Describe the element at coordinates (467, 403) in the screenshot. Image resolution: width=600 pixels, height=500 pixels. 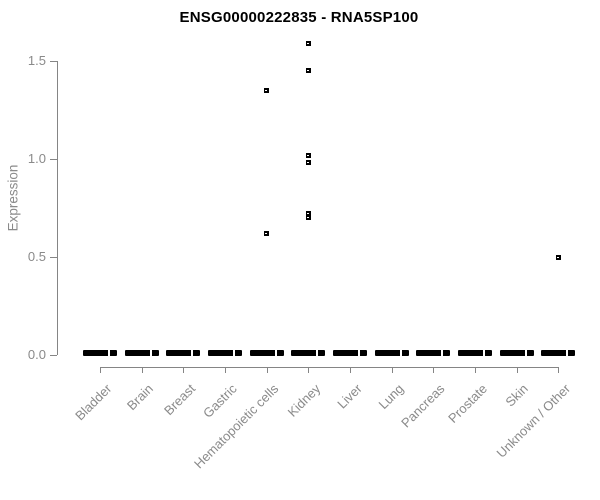
I see `x-tick-label: Prostate` at that location.